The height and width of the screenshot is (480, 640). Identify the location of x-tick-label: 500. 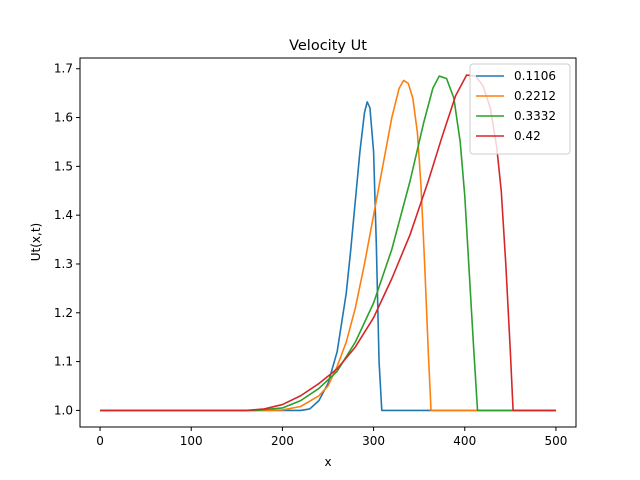
(555, 441).